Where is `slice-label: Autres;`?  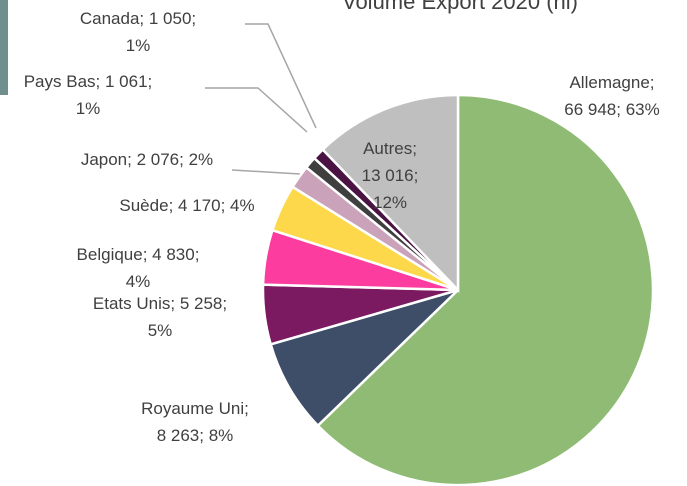 slice-label: Autres; is located at coordinates (390, 148).